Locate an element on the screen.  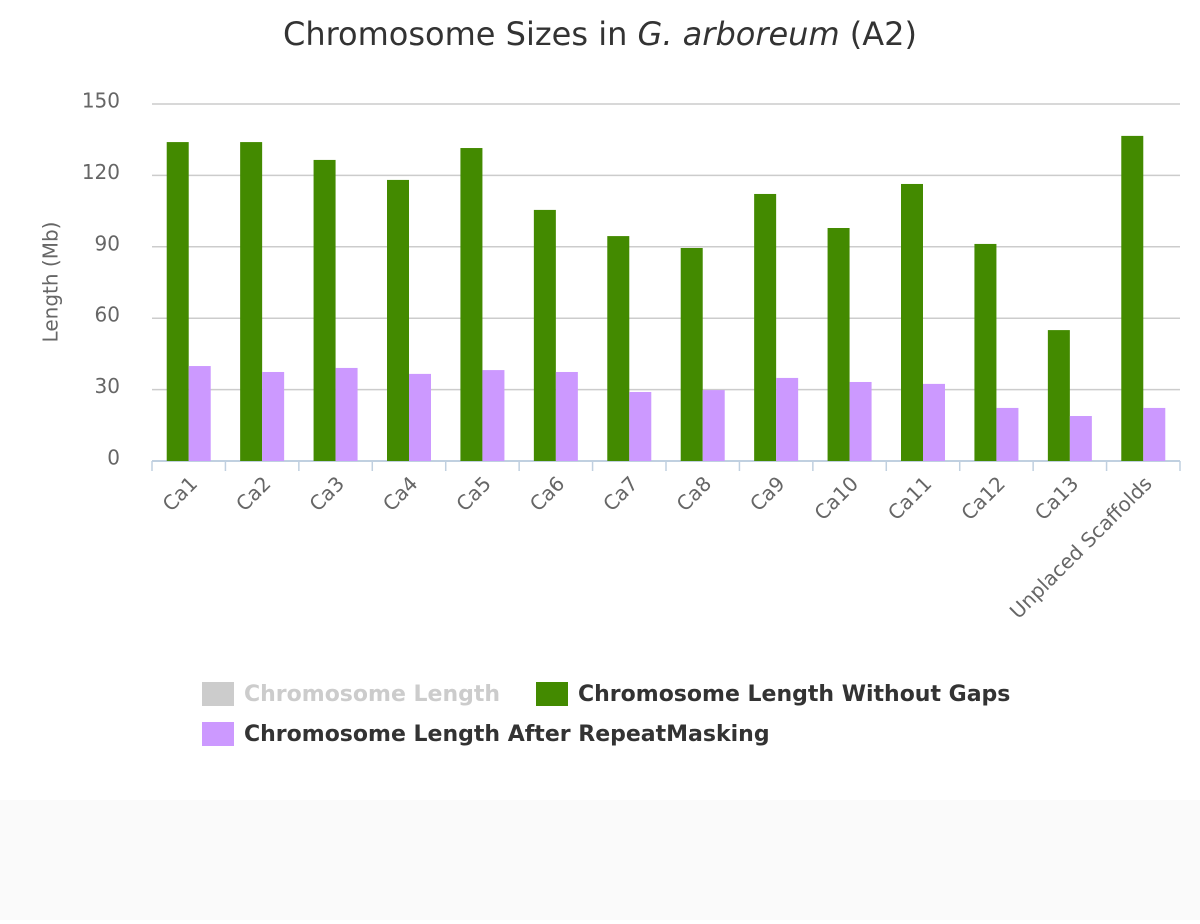
x-tick-label: Ca9 is located at coordinates (767, 493).